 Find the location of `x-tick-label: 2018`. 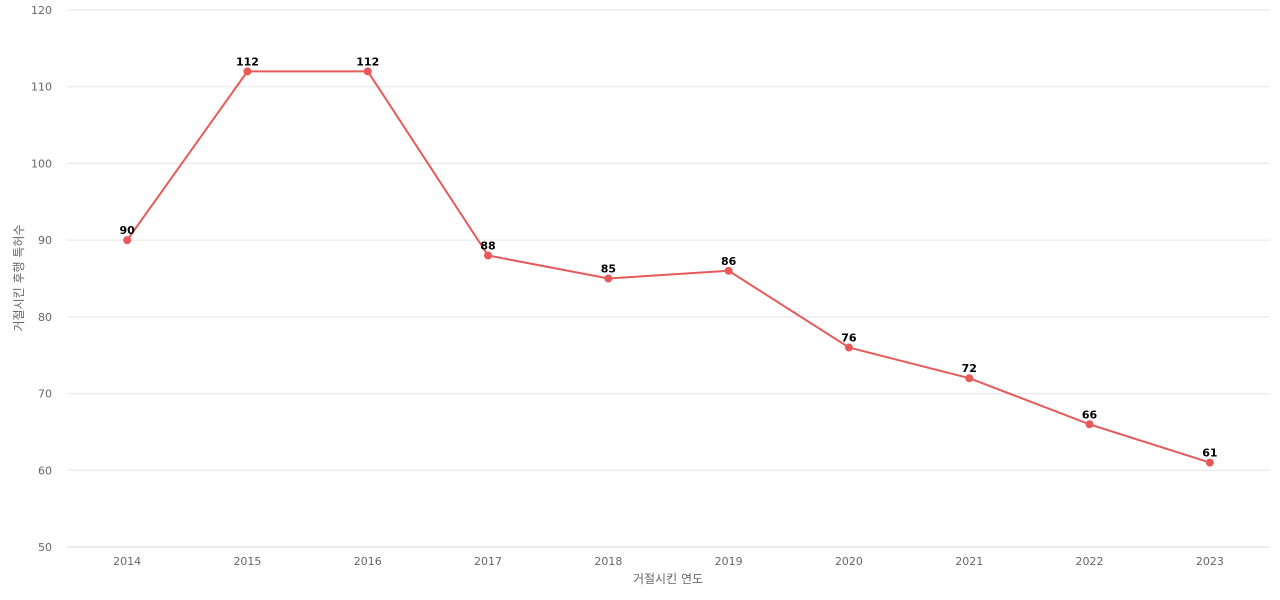

x-tick-label: 2018 is located at coordinates (608, 561).